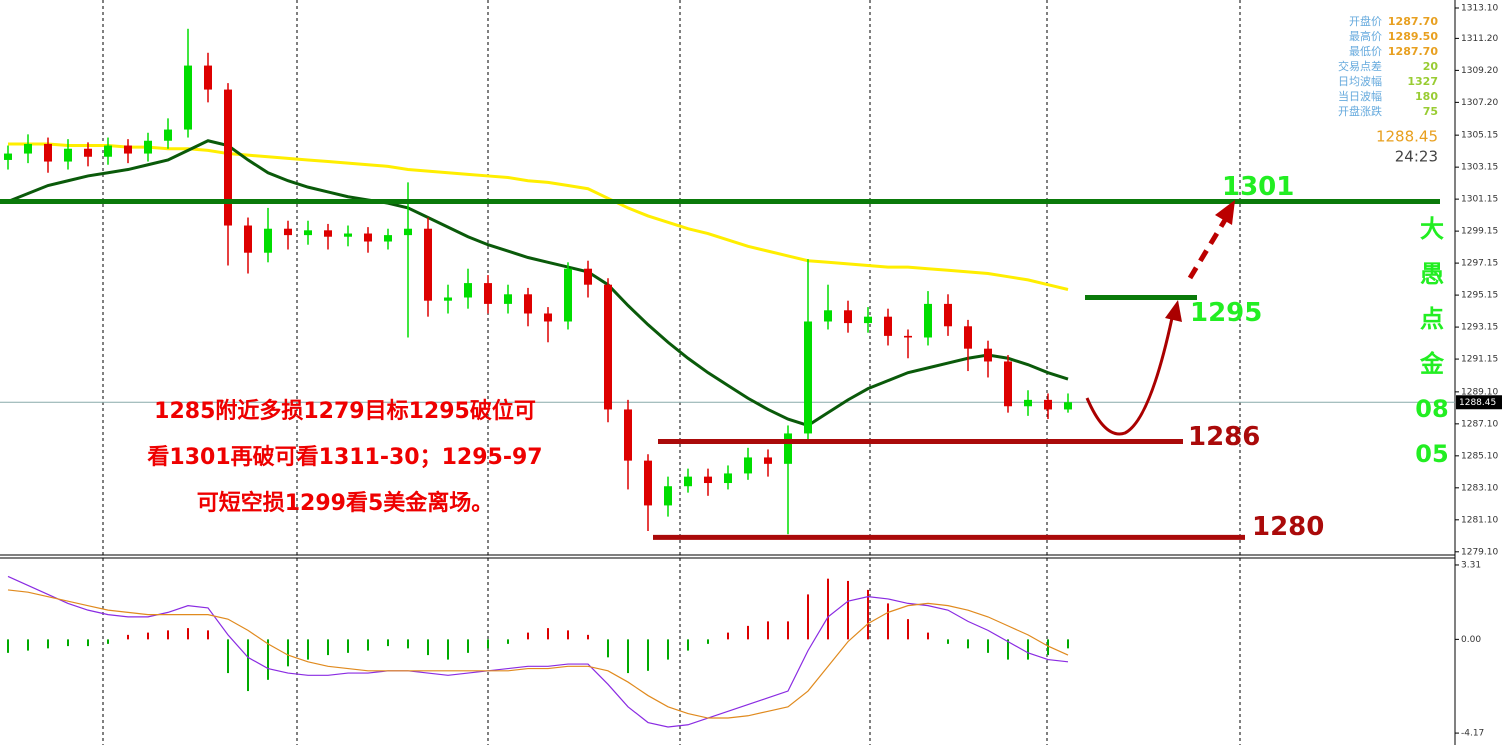  Describe the element at coordinates (1479, 392) in the screenshot. I see `y-tick-label: 1289.10` at that location.